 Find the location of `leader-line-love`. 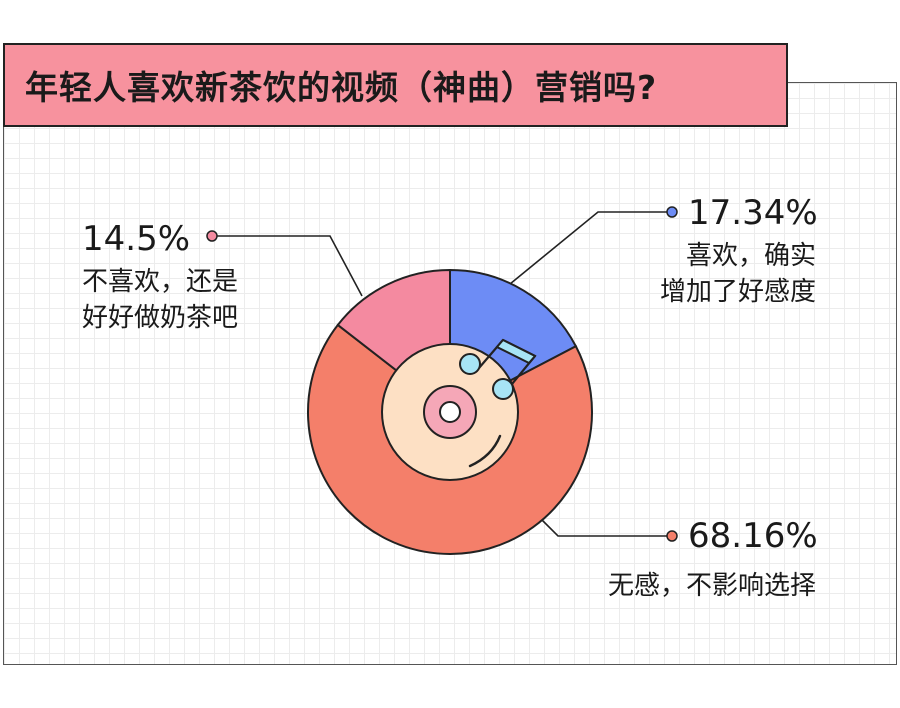

leader-line-love is located at coordinates (589, 248).